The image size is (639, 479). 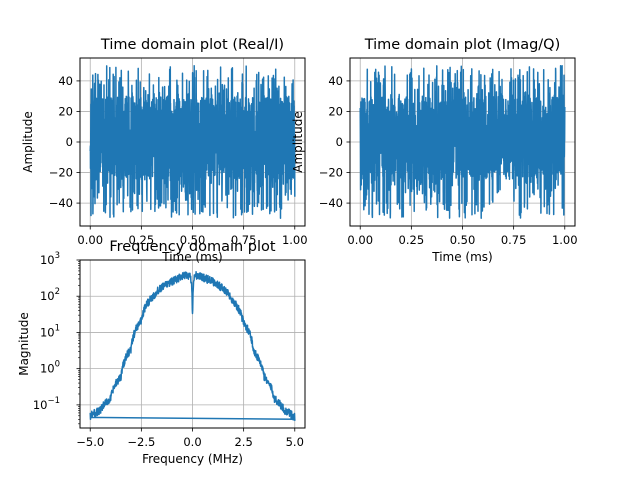 What do you see at coordinates (90, 442) in the screenshot?
I see `x-tick-label: −5.0` at bounding box center [90, 442].